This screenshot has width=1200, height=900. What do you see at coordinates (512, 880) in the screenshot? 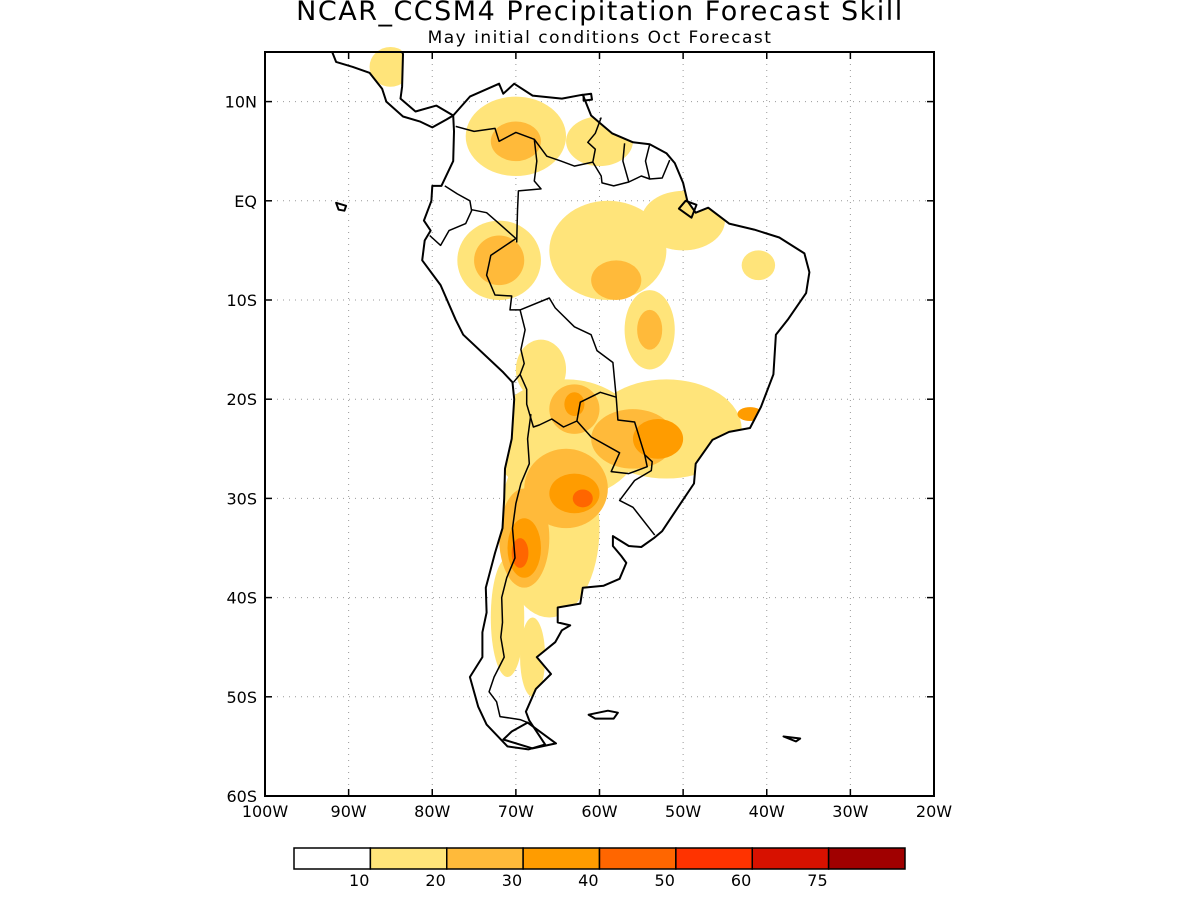
I see `colorbar-label: 30` at bounding box center [512, 880].